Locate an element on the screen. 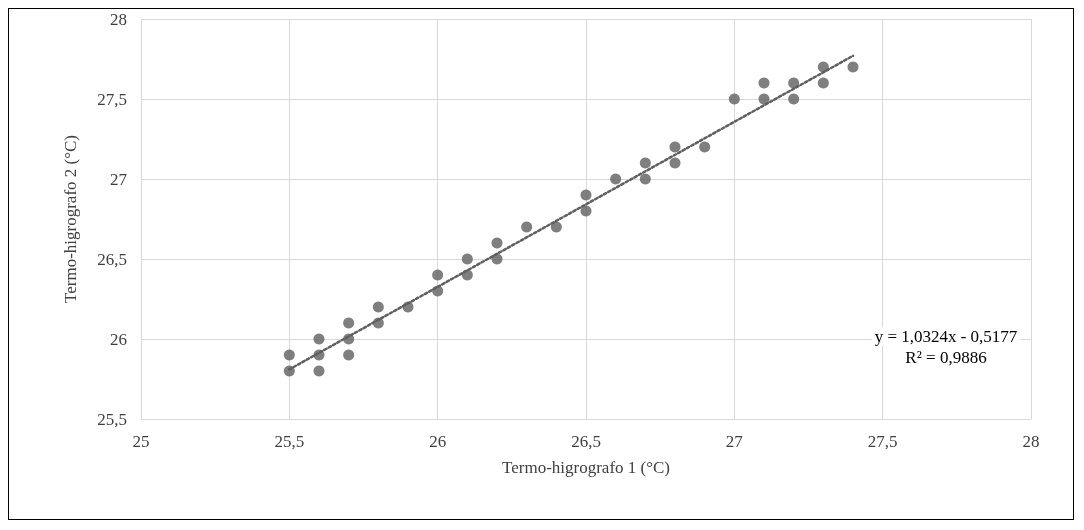 This screenshot has height=530, width=1084. x-tick-label: 27 is located at coordinates (734, 441).